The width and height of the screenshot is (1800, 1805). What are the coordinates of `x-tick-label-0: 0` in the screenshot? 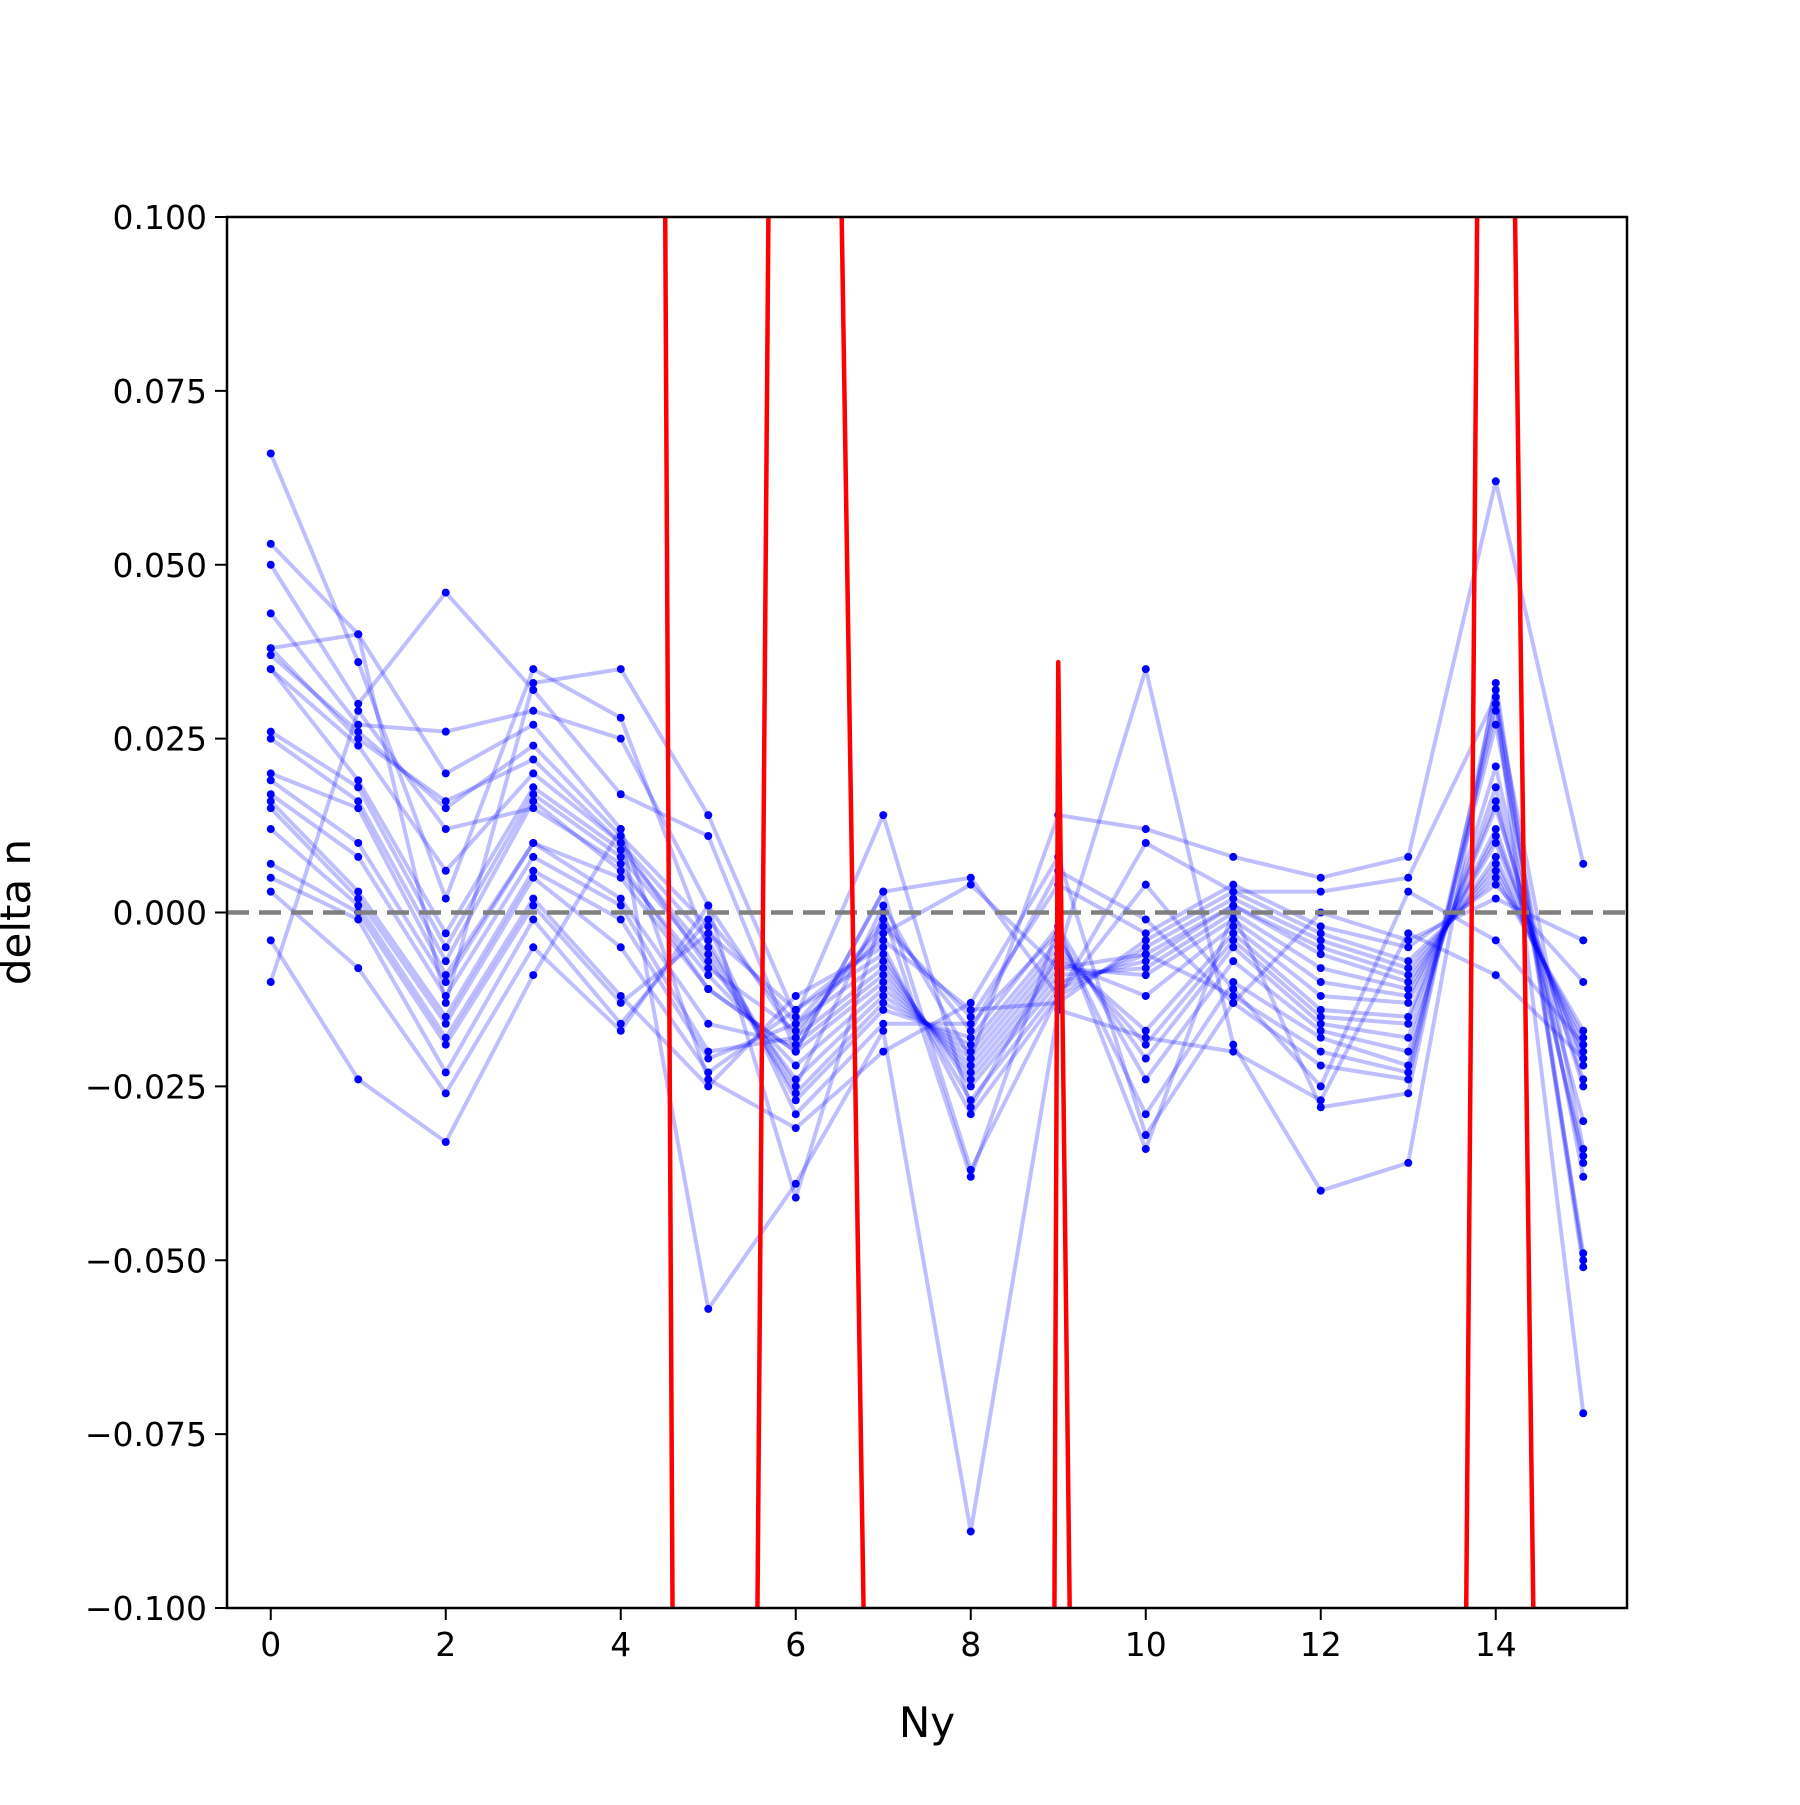 It's located at (270, 1644).